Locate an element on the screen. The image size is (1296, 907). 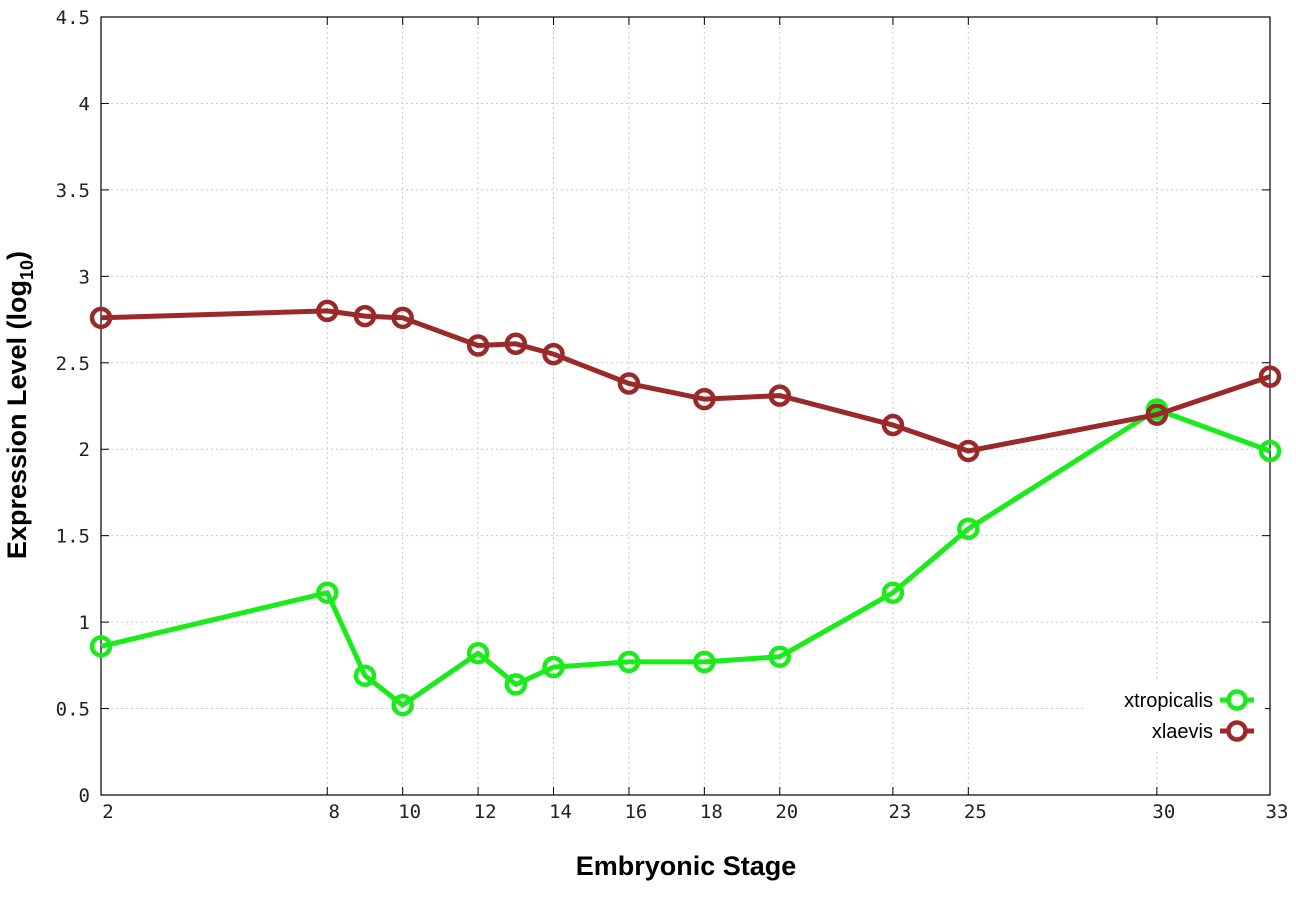
x-tick-label: 20 is located at coordinates (786, 812).